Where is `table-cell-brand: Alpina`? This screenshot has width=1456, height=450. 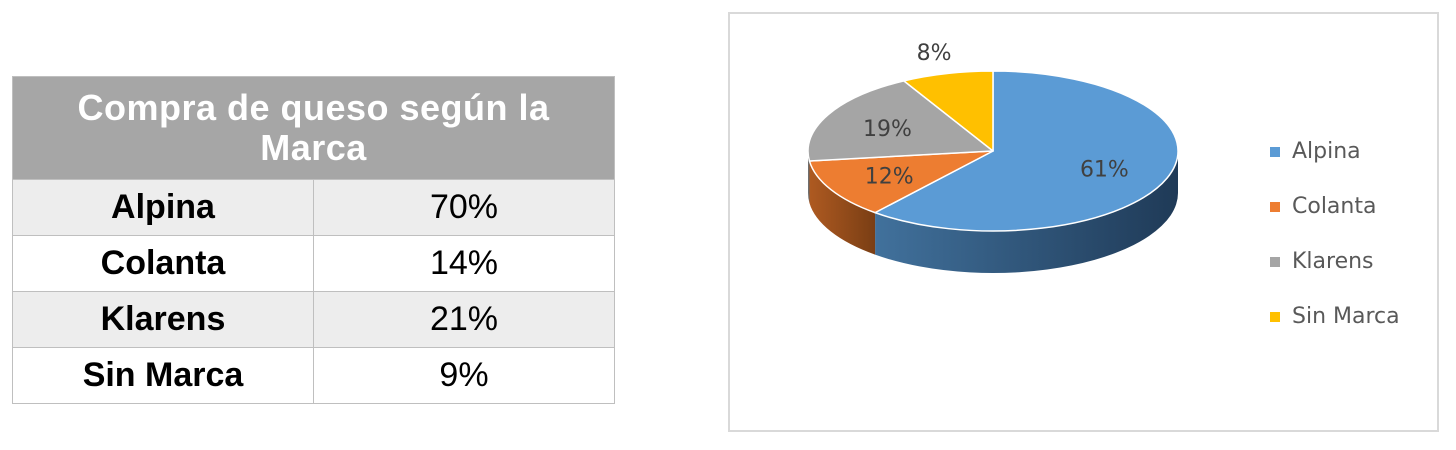
table-cell-brand: Alpina is located at coordinates (163, 207).